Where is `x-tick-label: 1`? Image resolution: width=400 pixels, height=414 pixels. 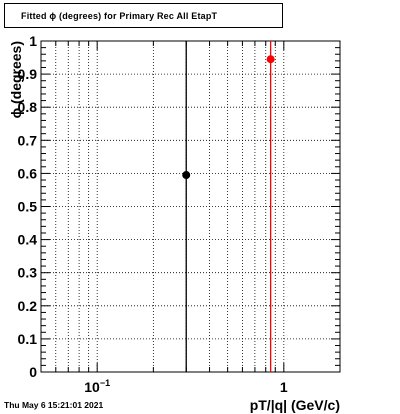
x-tick-label: 1 is located at coordinates (284, 387).